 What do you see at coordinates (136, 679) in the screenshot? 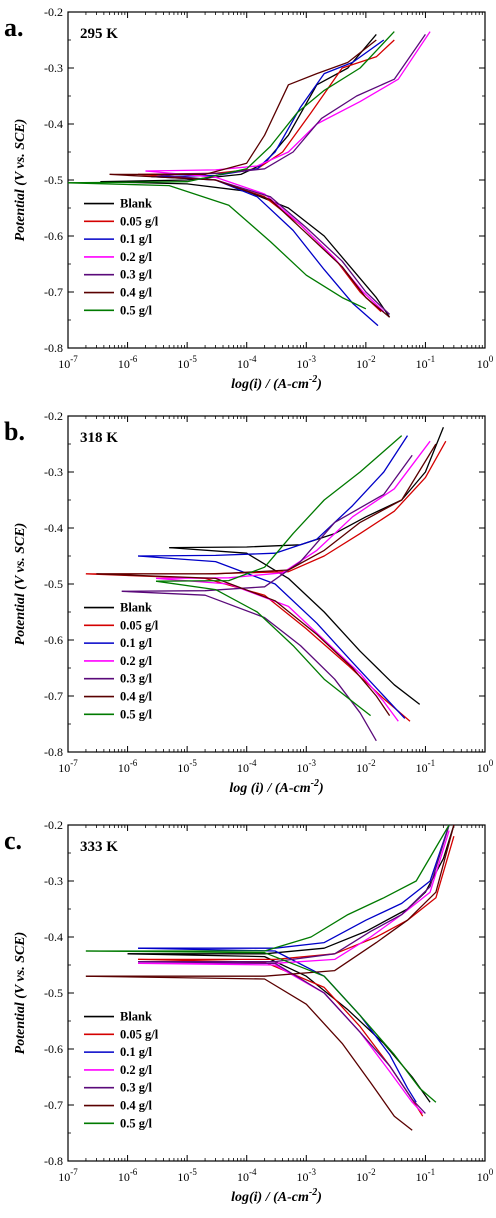
I see `legend-label: 0.3 g/l` at bounding box center [136, 679].